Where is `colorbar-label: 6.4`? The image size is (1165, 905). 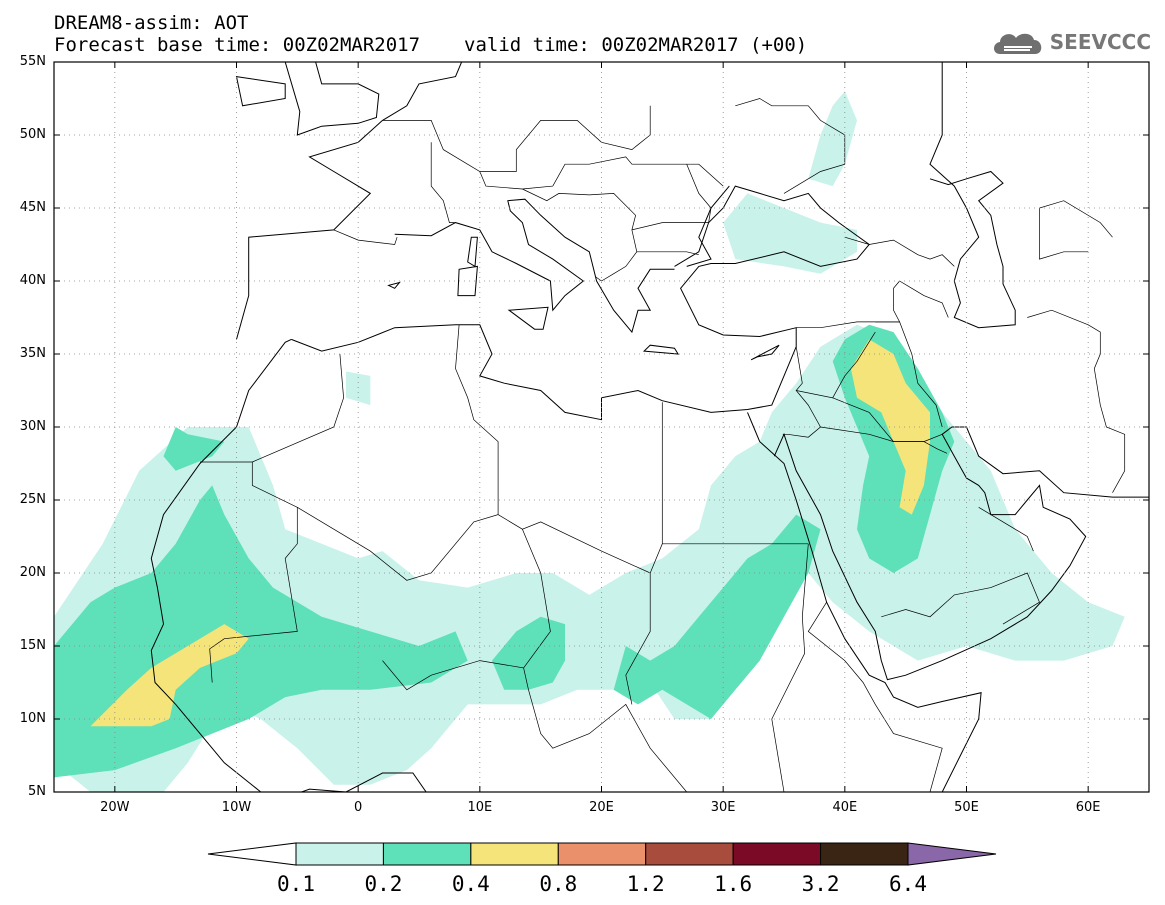
colorbar-label: 6.4 is located at coordinates (908, 884).